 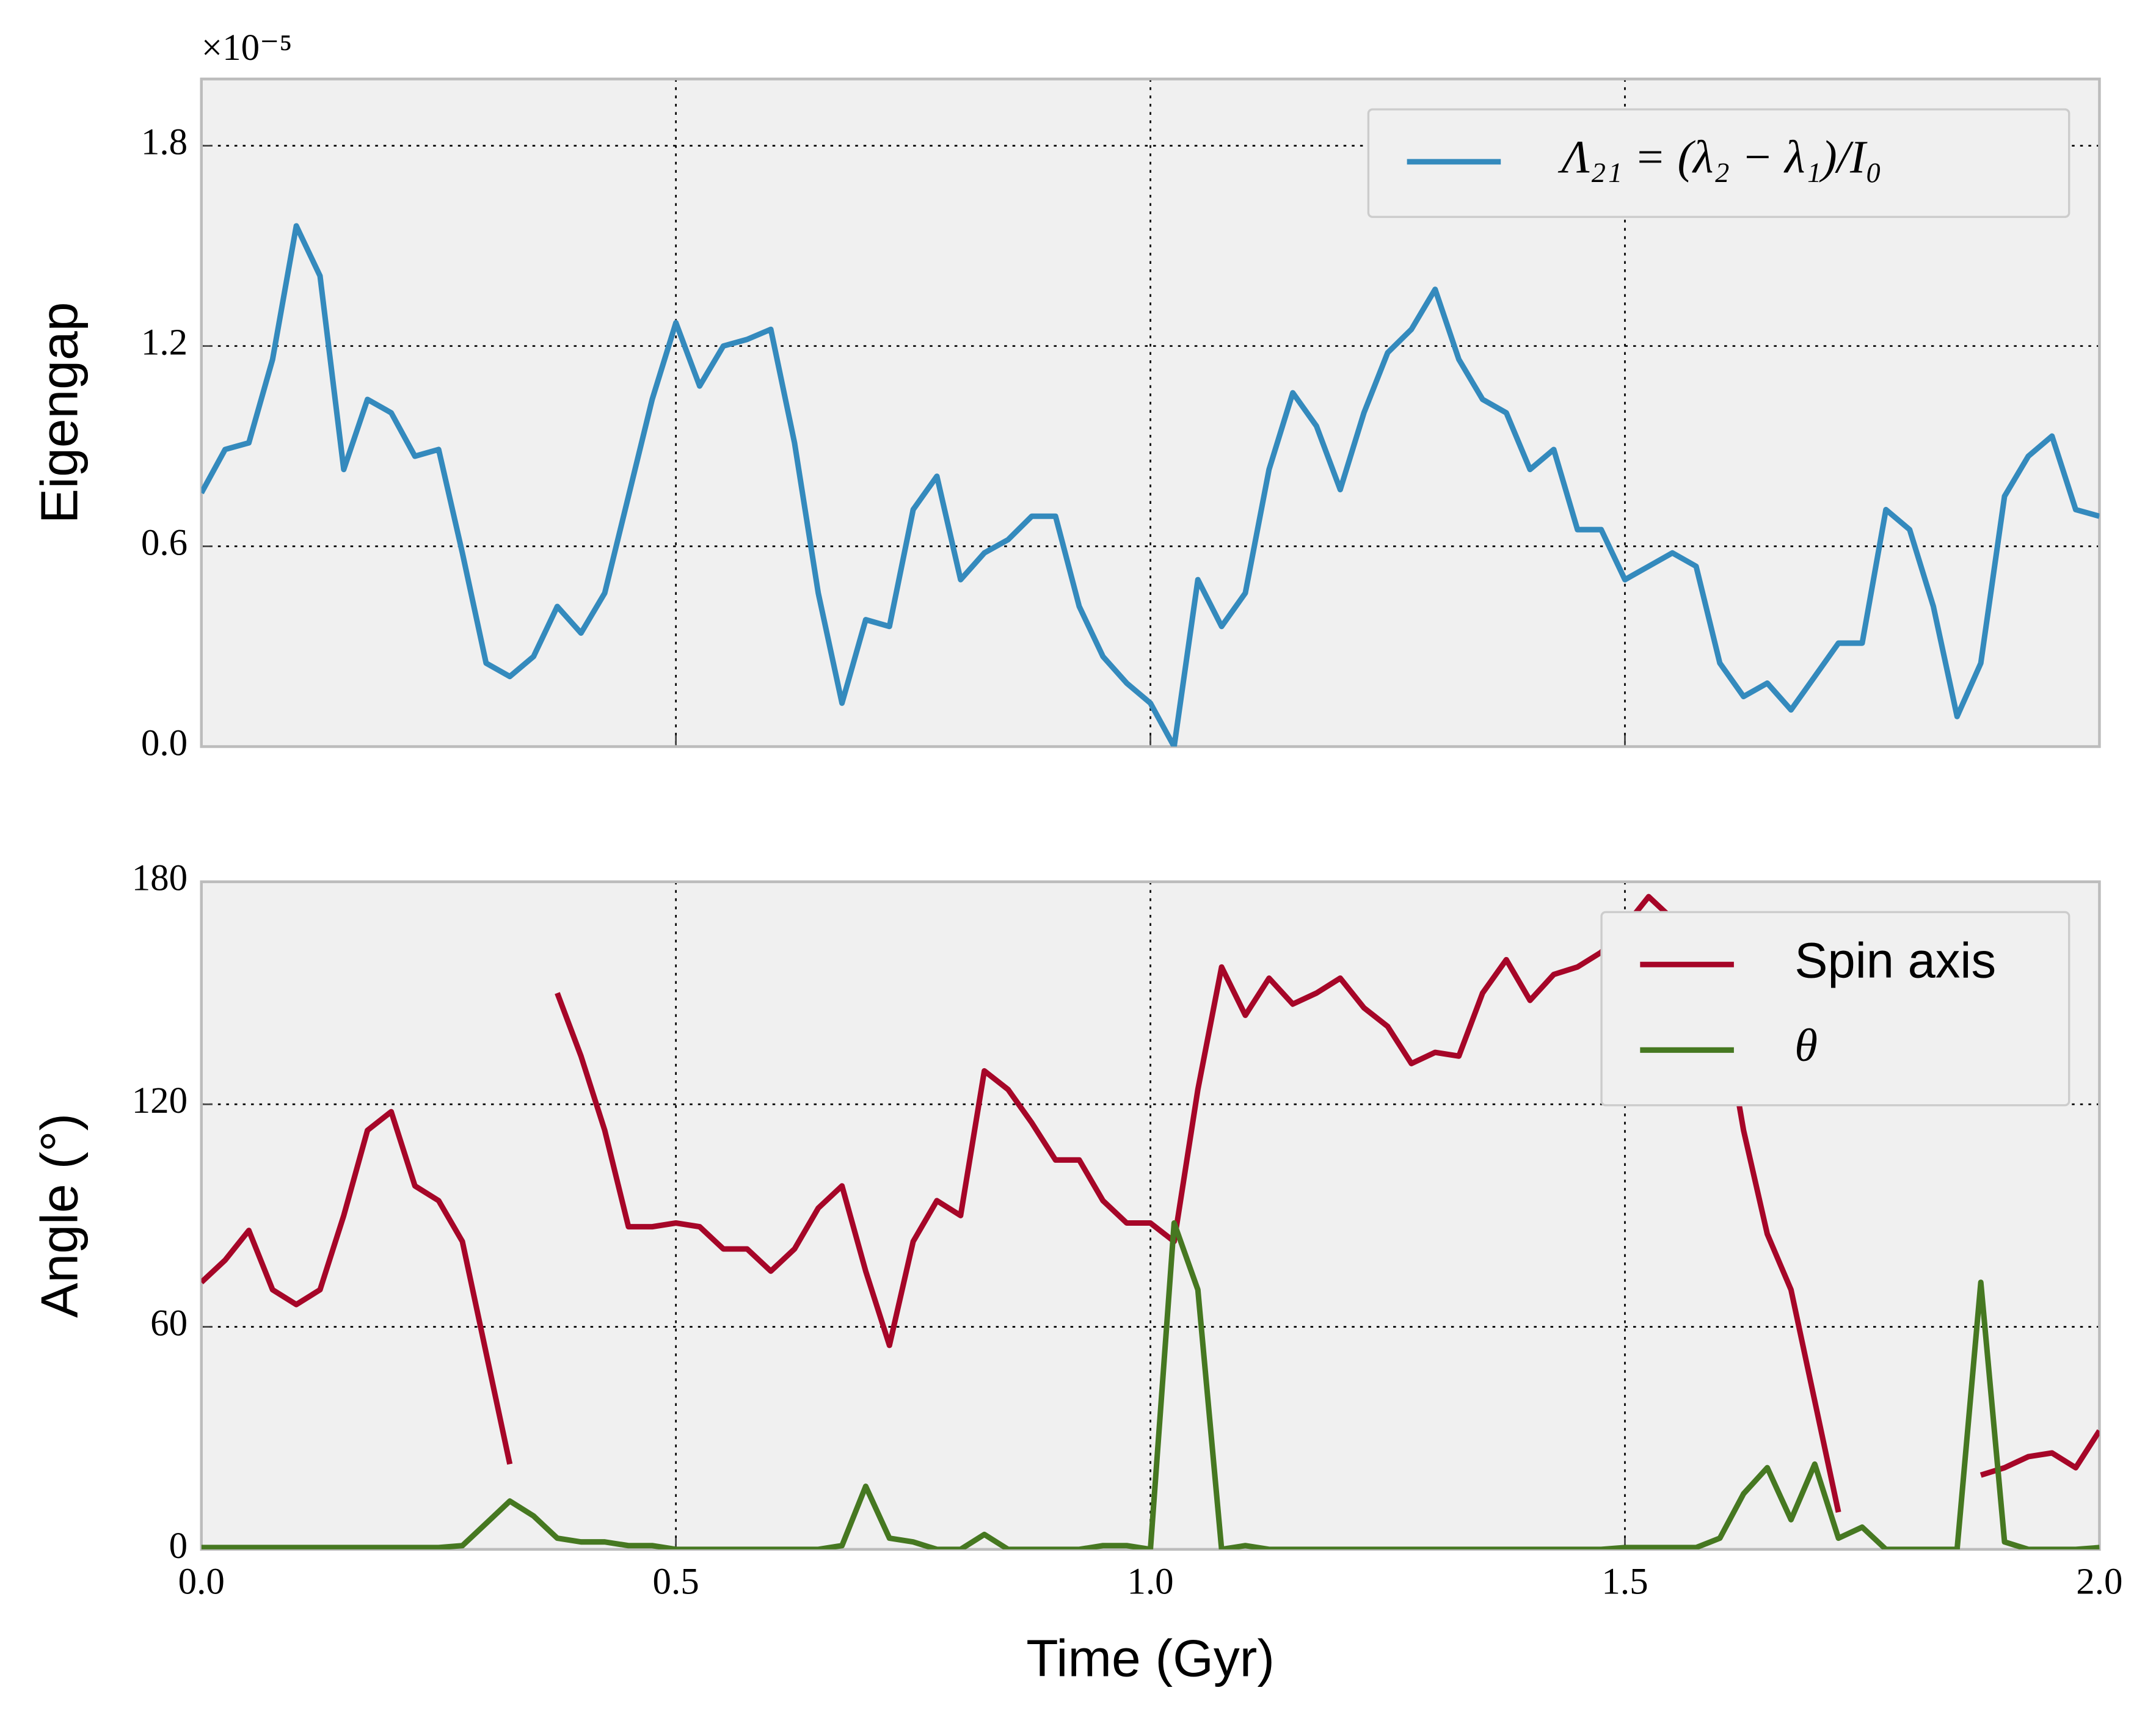 I want to click on x-tick-label: 0.5, so click(x=676, y=1582).